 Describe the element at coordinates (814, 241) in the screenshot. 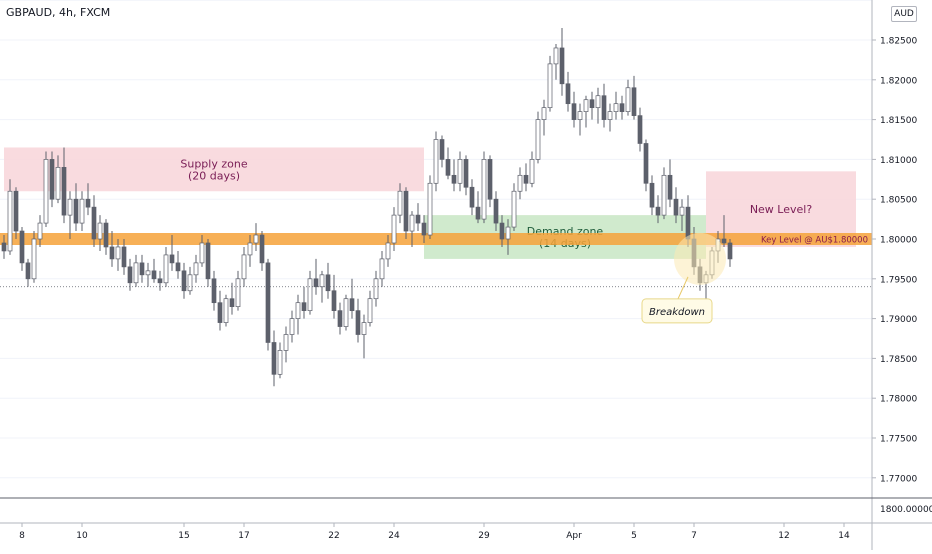

I see `key-level-label: Key Level @ AU$1.80000` at that location.